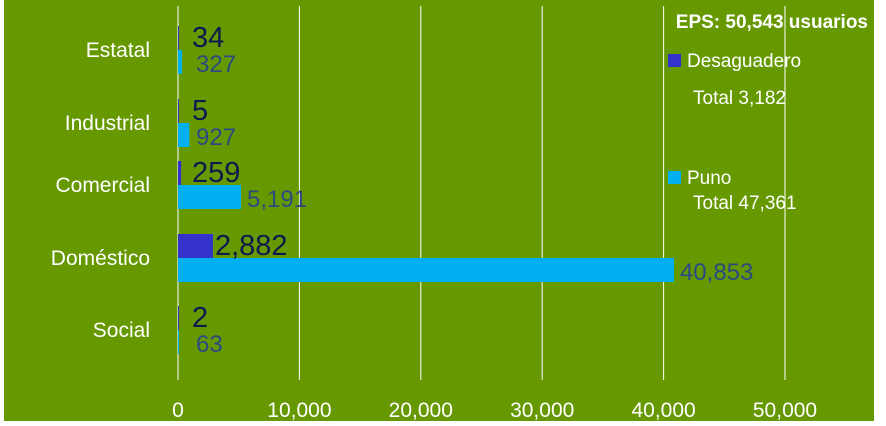 Image resolution: width=886 pixels, height=426 pixels. Describe the element at coordinates (426, 270) in the screenshot. I see `bar-puno-domestico` at that location.